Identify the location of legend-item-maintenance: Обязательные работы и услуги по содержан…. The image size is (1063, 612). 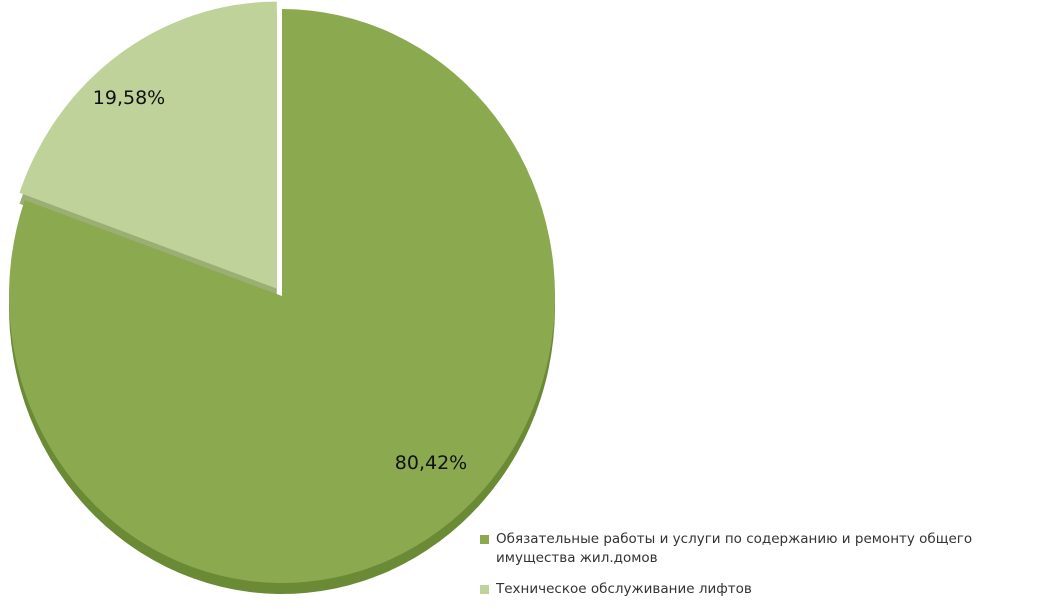
(765, 549).